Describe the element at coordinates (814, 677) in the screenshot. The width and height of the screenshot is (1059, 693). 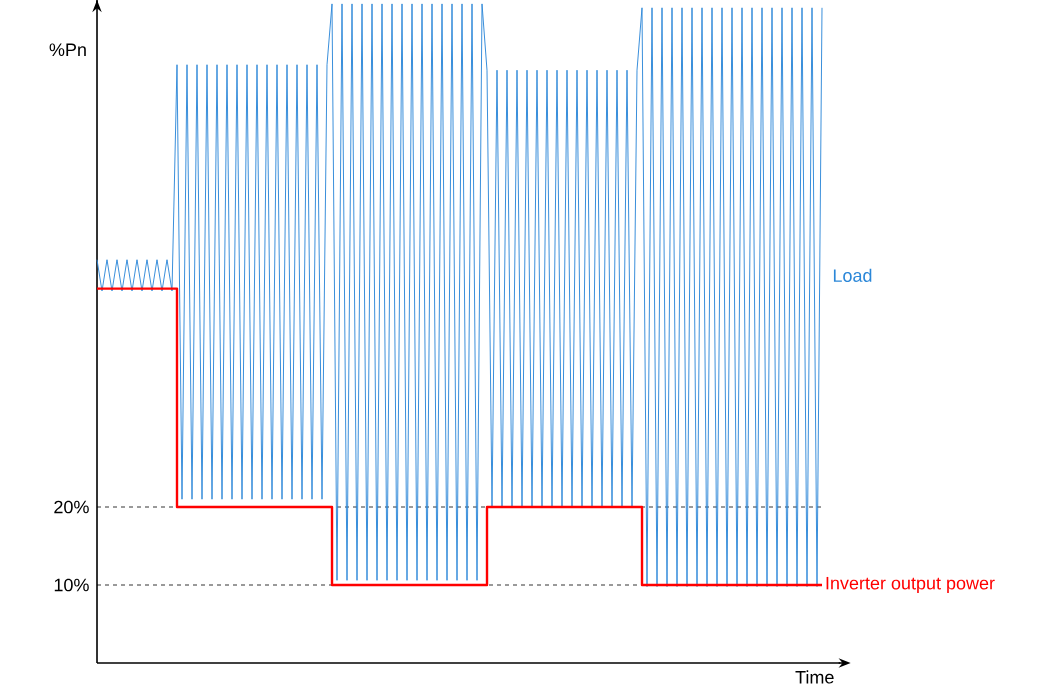
I see `x-axis-title: Time` at that location.